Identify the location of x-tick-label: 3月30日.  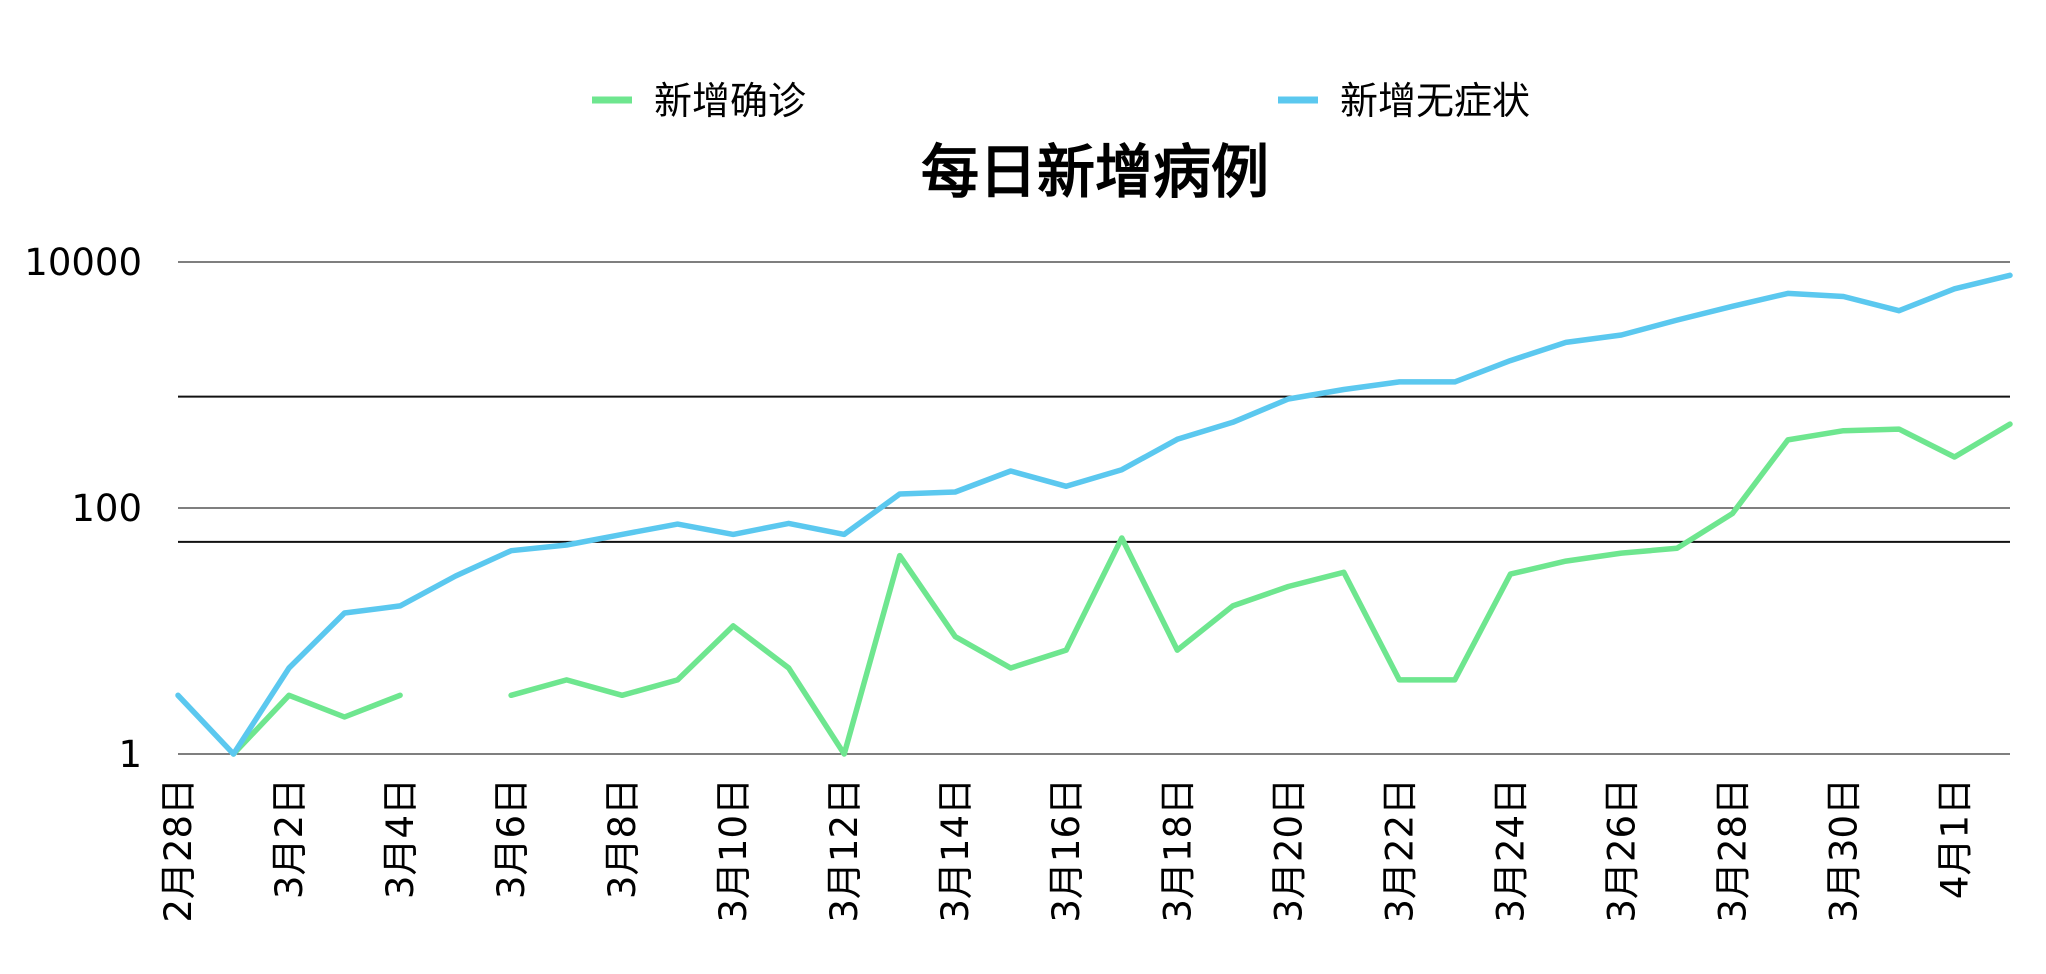
(1843, 850).